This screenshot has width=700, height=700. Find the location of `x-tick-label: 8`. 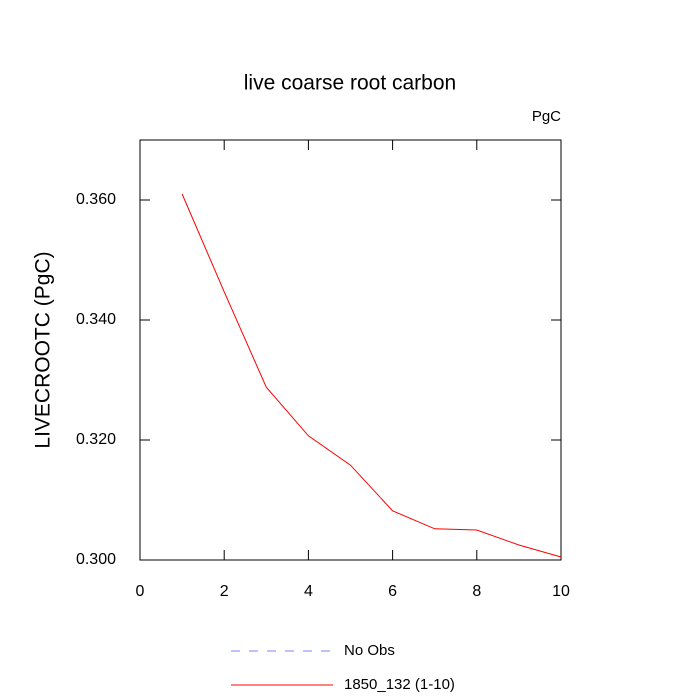

x-tick-label: 8 is located at coordinates (476, 591).